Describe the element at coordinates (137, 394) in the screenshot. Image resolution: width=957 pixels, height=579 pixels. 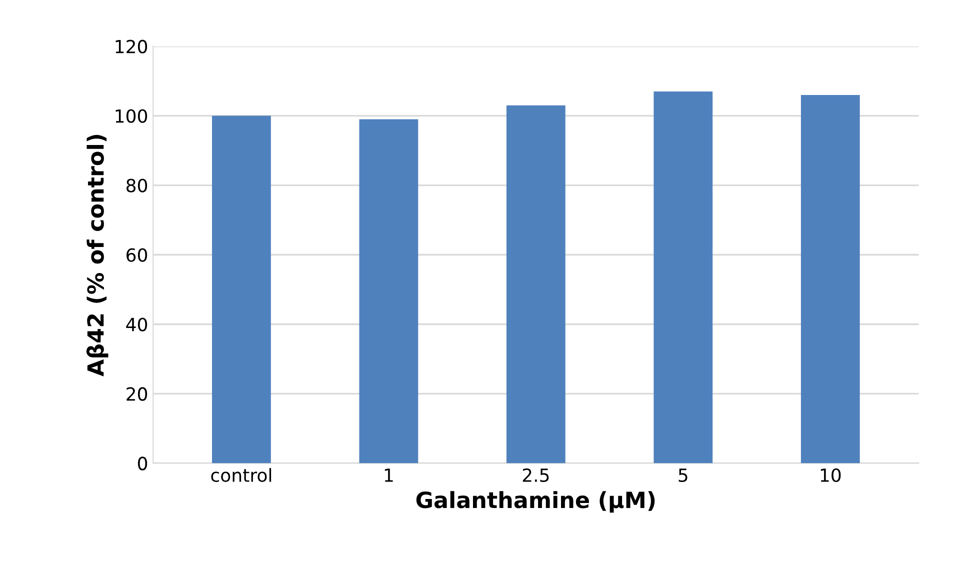
I see `y-tick-label: 20` at that location.